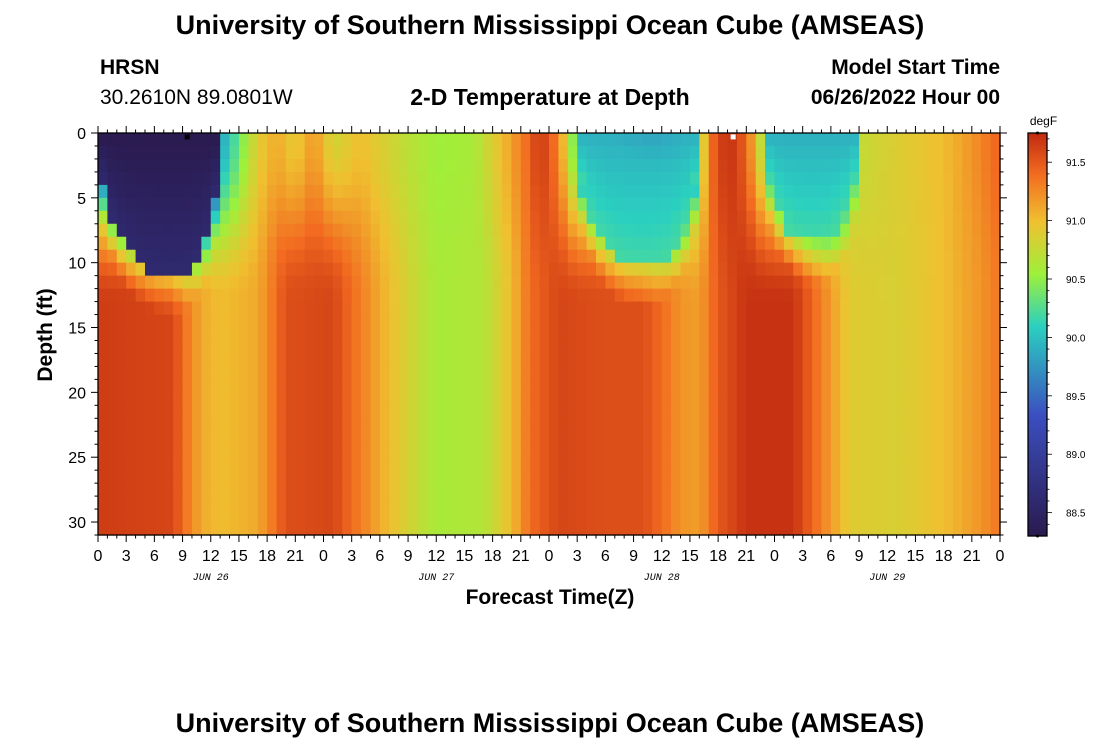  What do you see at coordinates (733, 137) in the screenshot?
I see `marker-point` at bounding box center [733, 137].